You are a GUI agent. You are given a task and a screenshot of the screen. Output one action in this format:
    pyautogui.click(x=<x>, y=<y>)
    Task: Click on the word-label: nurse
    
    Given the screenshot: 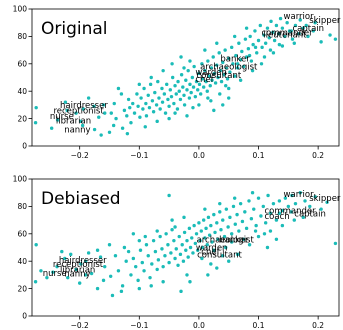 What is the action you would take?
    pyautogui.click(x=62, y=117)
    